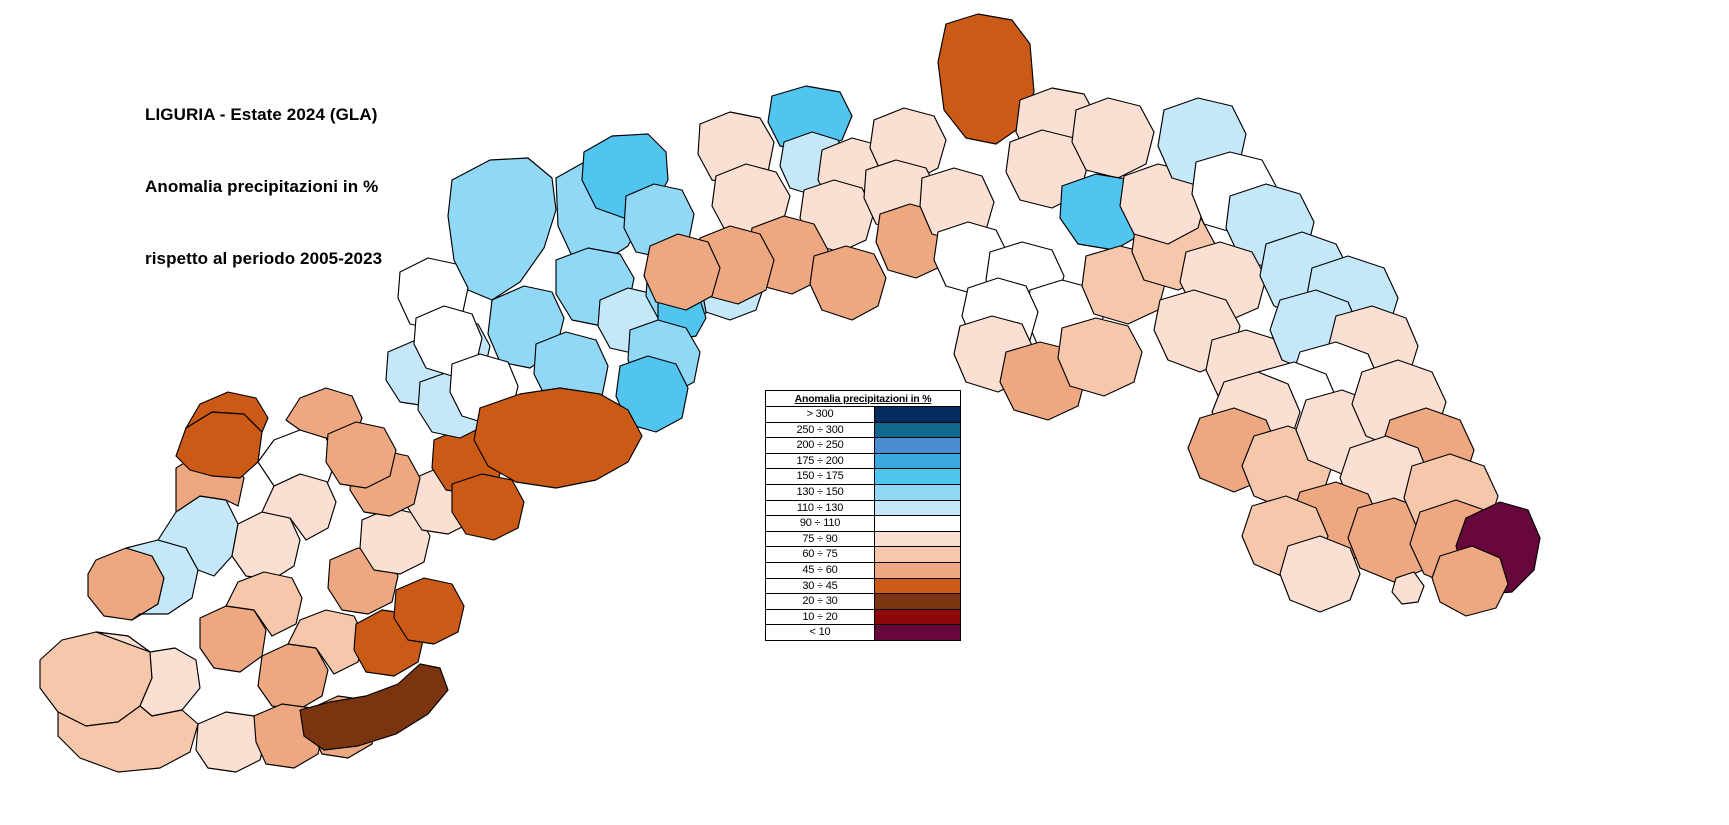  What do you see at coordinates (820, 632) in the screenshot?
I see `legend-label: < 10` at bounding box center [820, 632].